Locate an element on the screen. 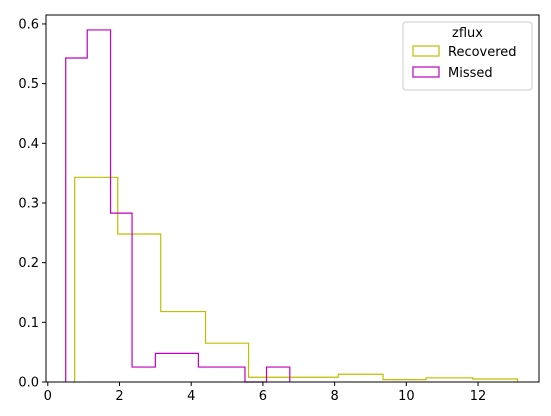 The height and width of the screenshot is (416, 551). legend: zflux Recovered Missed is located at coordinates (467, 56).